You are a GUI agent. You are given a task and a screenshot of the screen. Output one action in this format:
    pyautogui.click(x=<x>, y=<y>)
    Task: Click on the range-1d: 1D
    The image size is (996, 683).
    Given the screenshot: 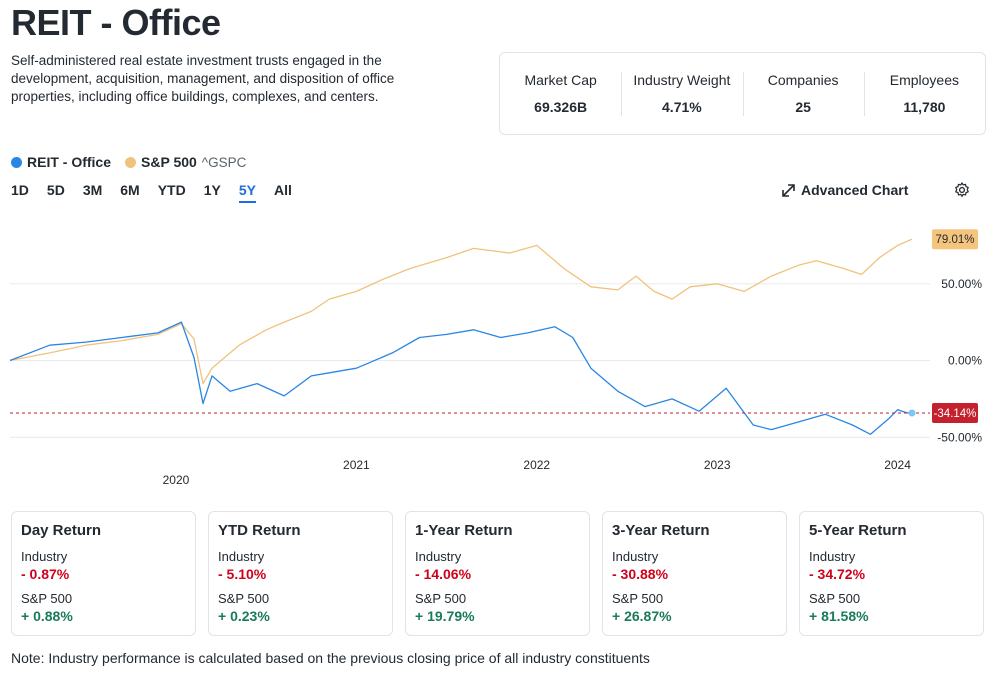 What is the action you would take?
    pyautogui.click(x=20, y=190)
    